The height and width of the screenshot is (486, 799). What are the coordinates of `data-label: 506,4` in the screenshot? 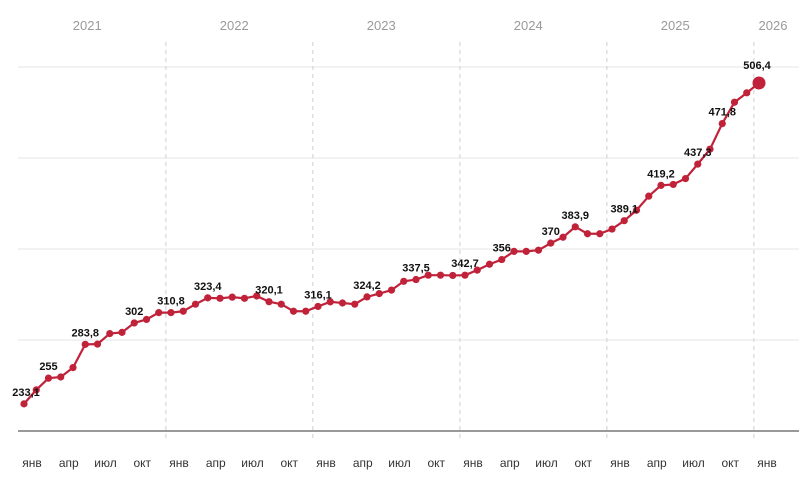 It's located at (757, 66).